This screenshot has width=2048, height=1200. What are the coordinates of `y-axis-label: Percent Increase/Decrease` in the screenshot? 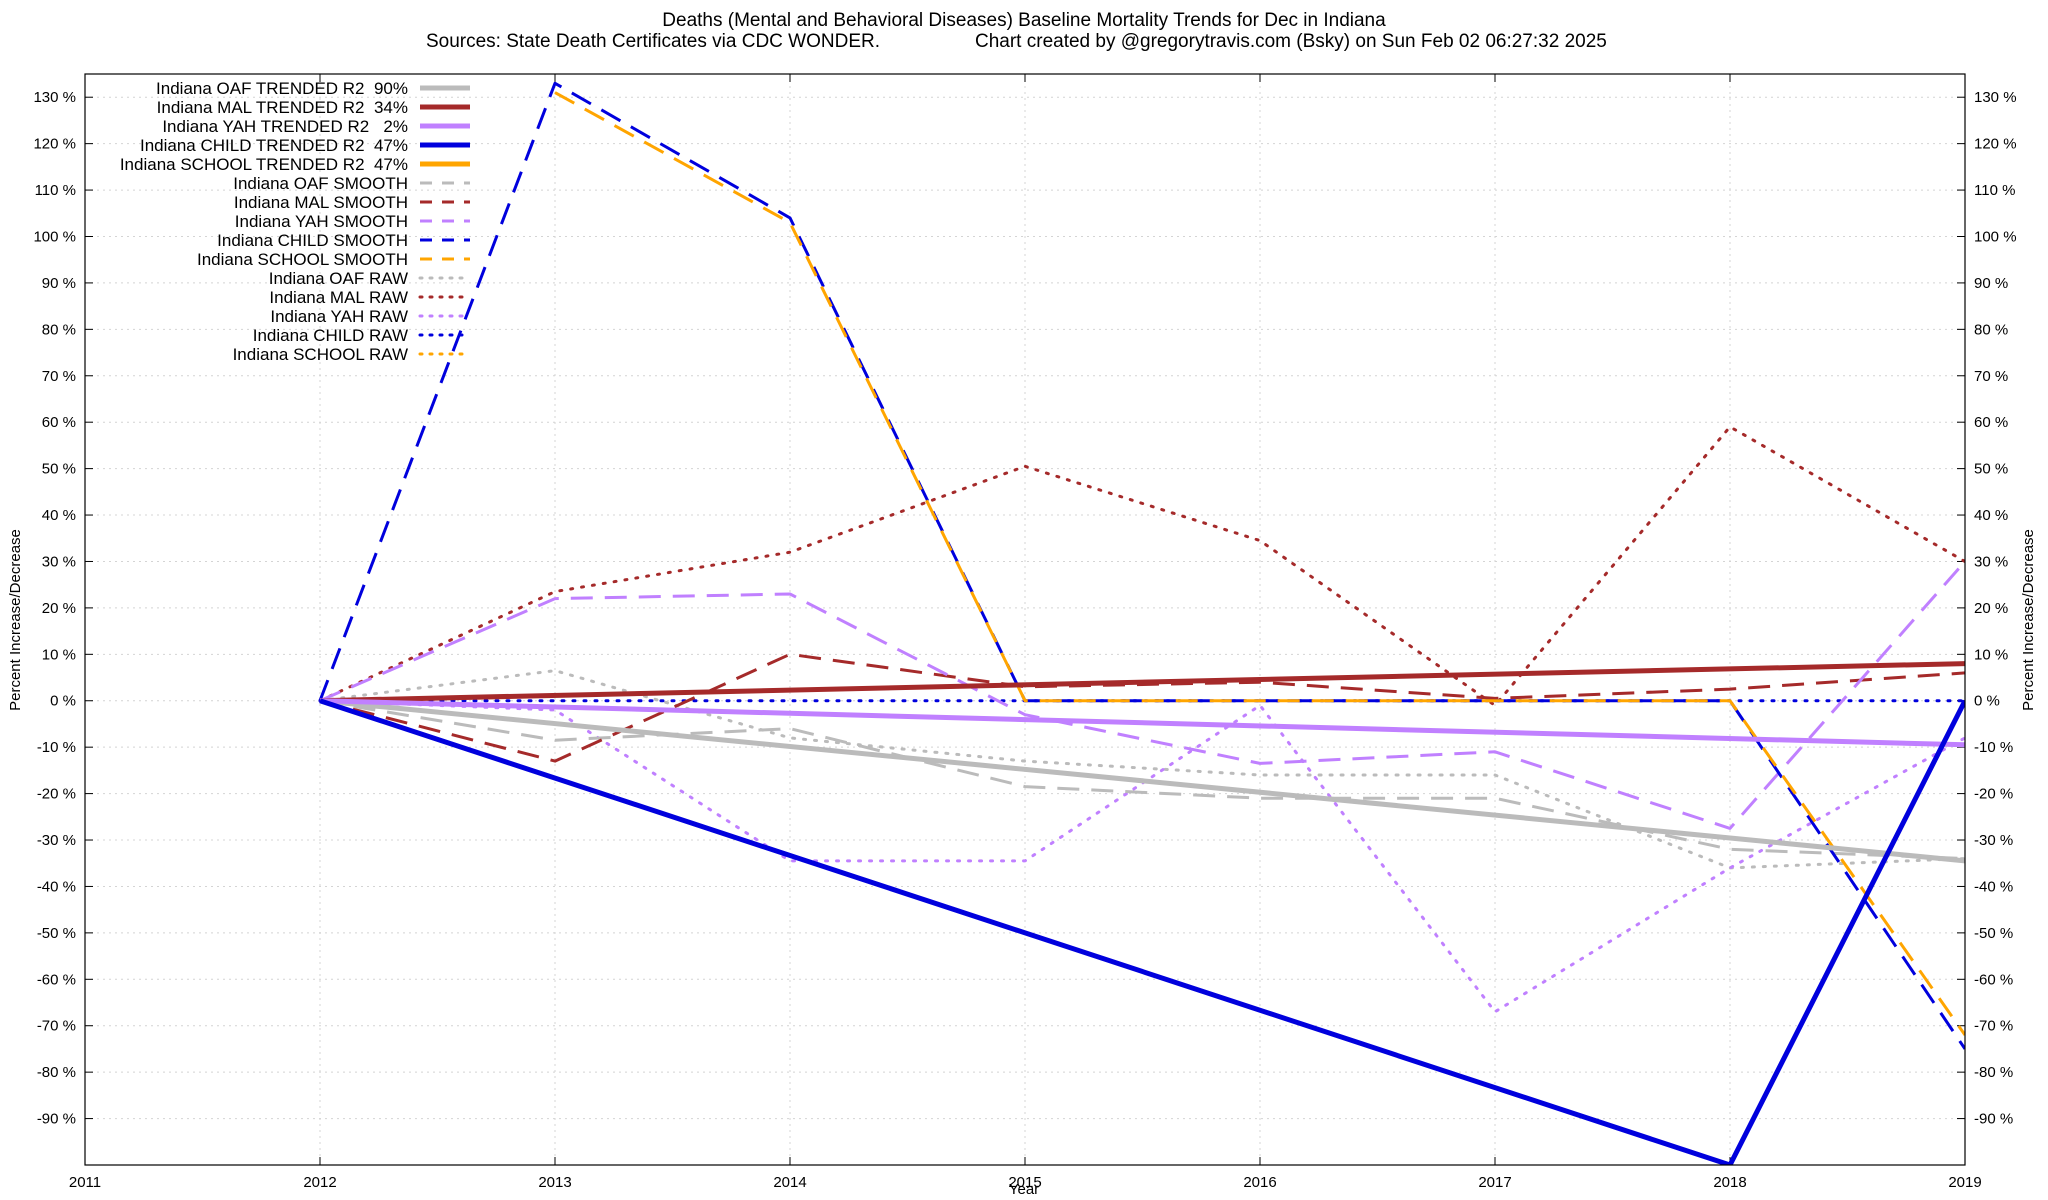 It's located at (15, 620).